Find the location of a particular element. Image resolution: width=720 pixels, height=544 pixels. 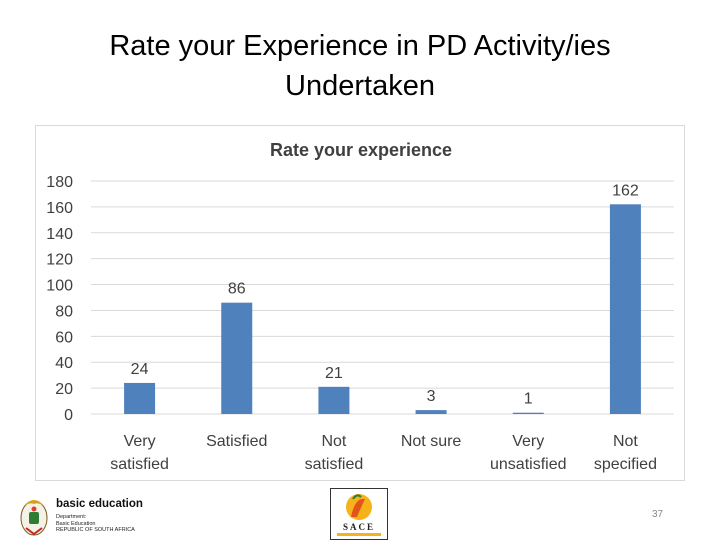

sace-logo: SACE is located at coordinates (359, 514).